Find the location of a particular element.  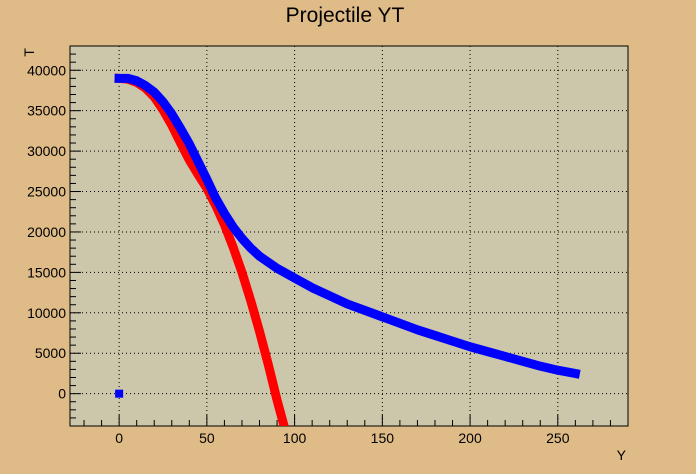

x-tick-label: 250 is located at coordinates (558, 438).